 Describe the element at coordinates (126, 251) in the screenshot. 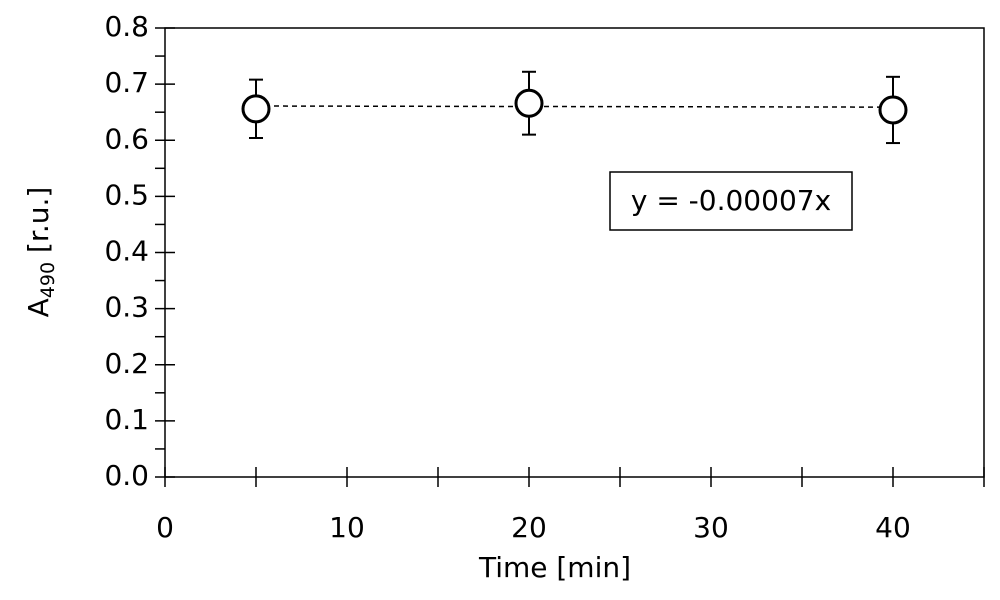

I see `y-tick-label: 0.4` at that location.